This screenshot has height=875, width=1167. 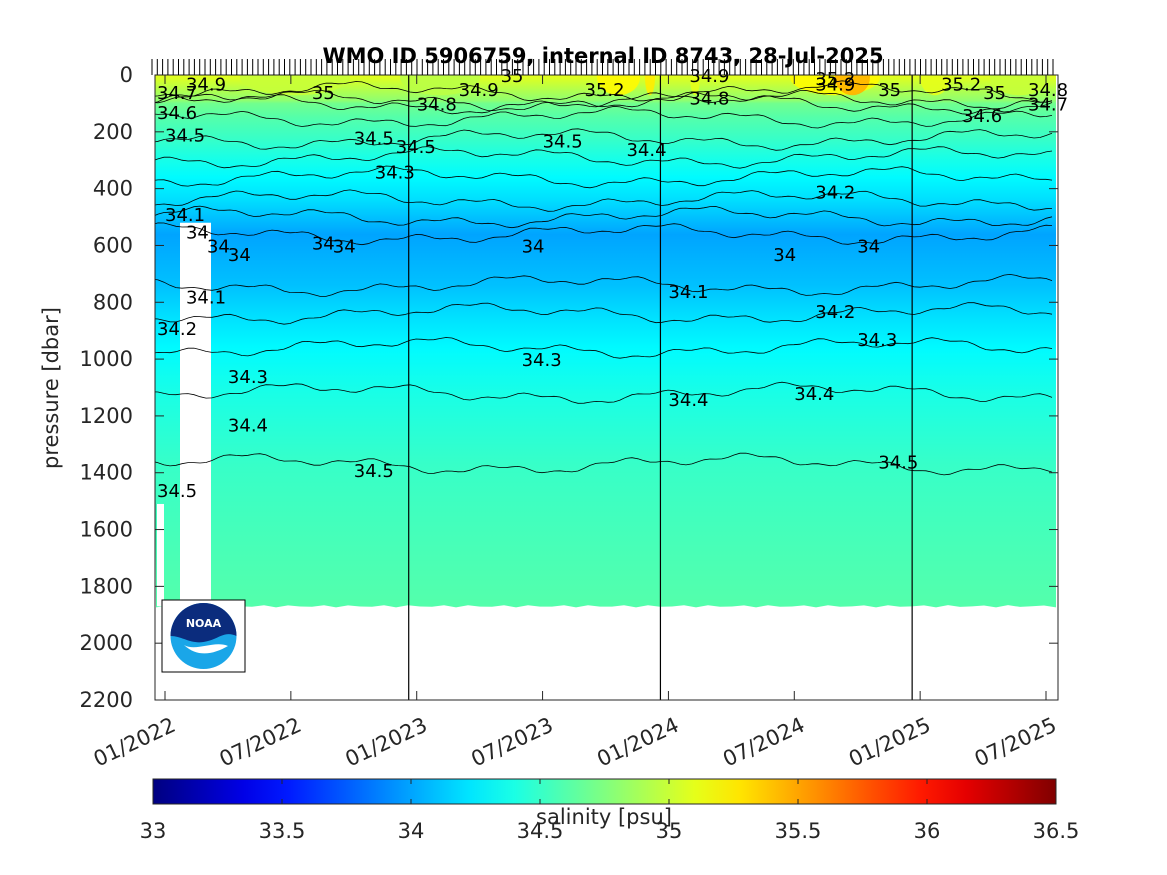 I want to click on data-gap, so click(x=195, y=414).